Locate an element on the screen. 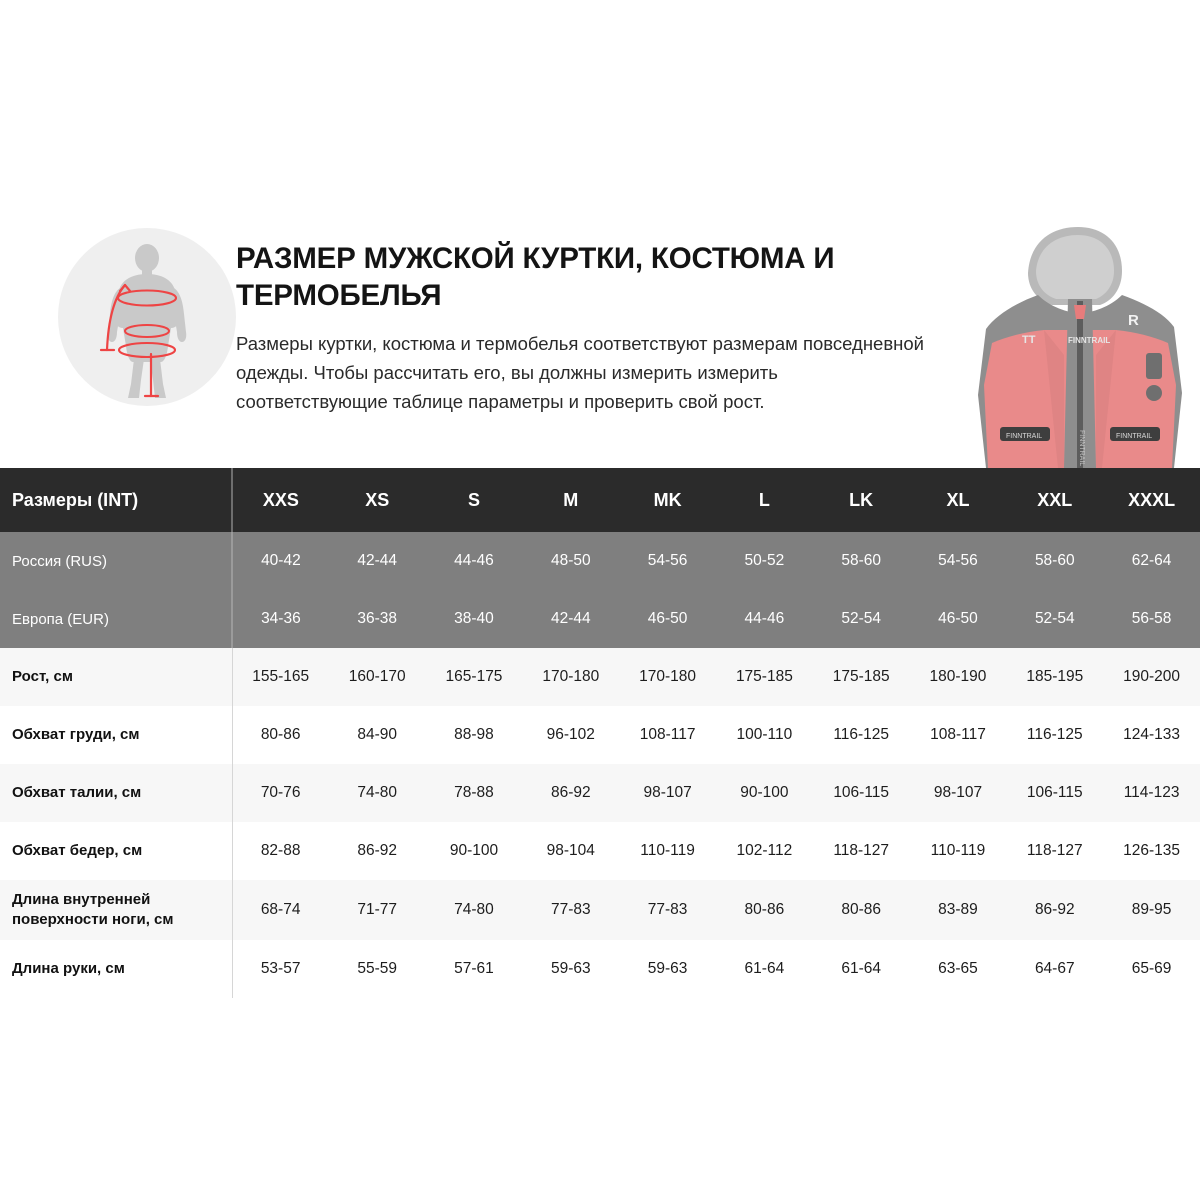  cell-chest-xxl: 116-125 is located at coordinates (1054, 734).